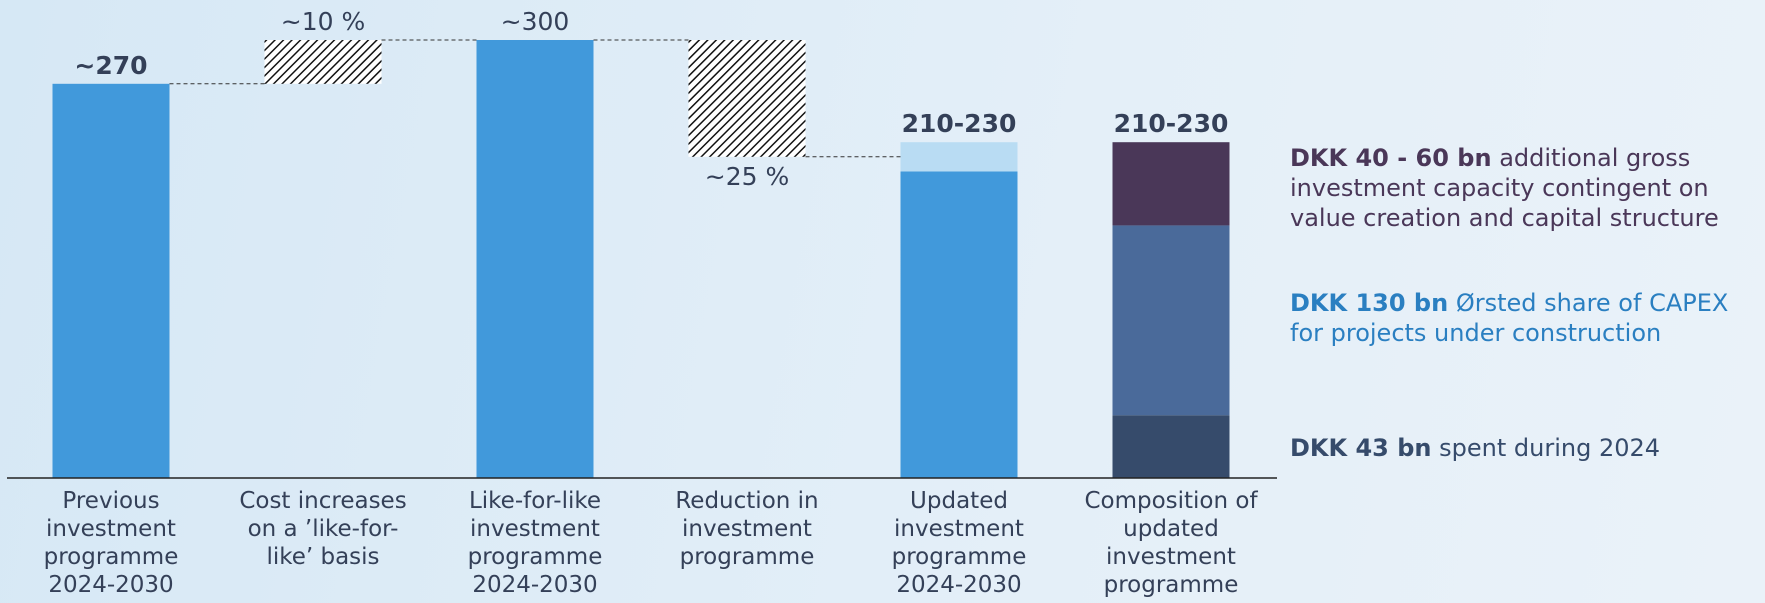 The width and height of the screenshot is (1765, 603). What do you see at coordinates (747, 176) in the screenshot?
I see `value-label: ~25 %` at bounding box center [747, 176].